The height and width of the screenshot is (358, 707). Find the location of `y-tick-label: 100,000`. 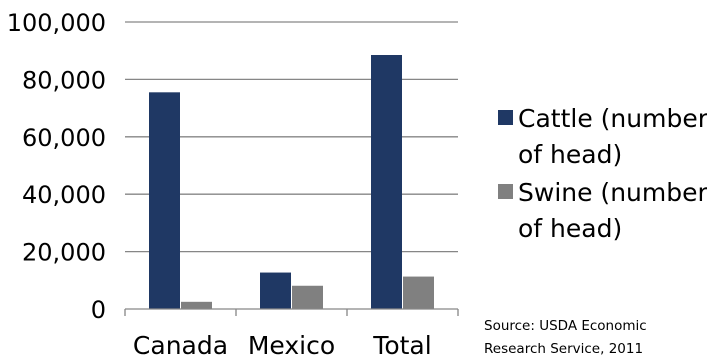

y-tick-label: 100,000 is located at coordinates (56, 23).